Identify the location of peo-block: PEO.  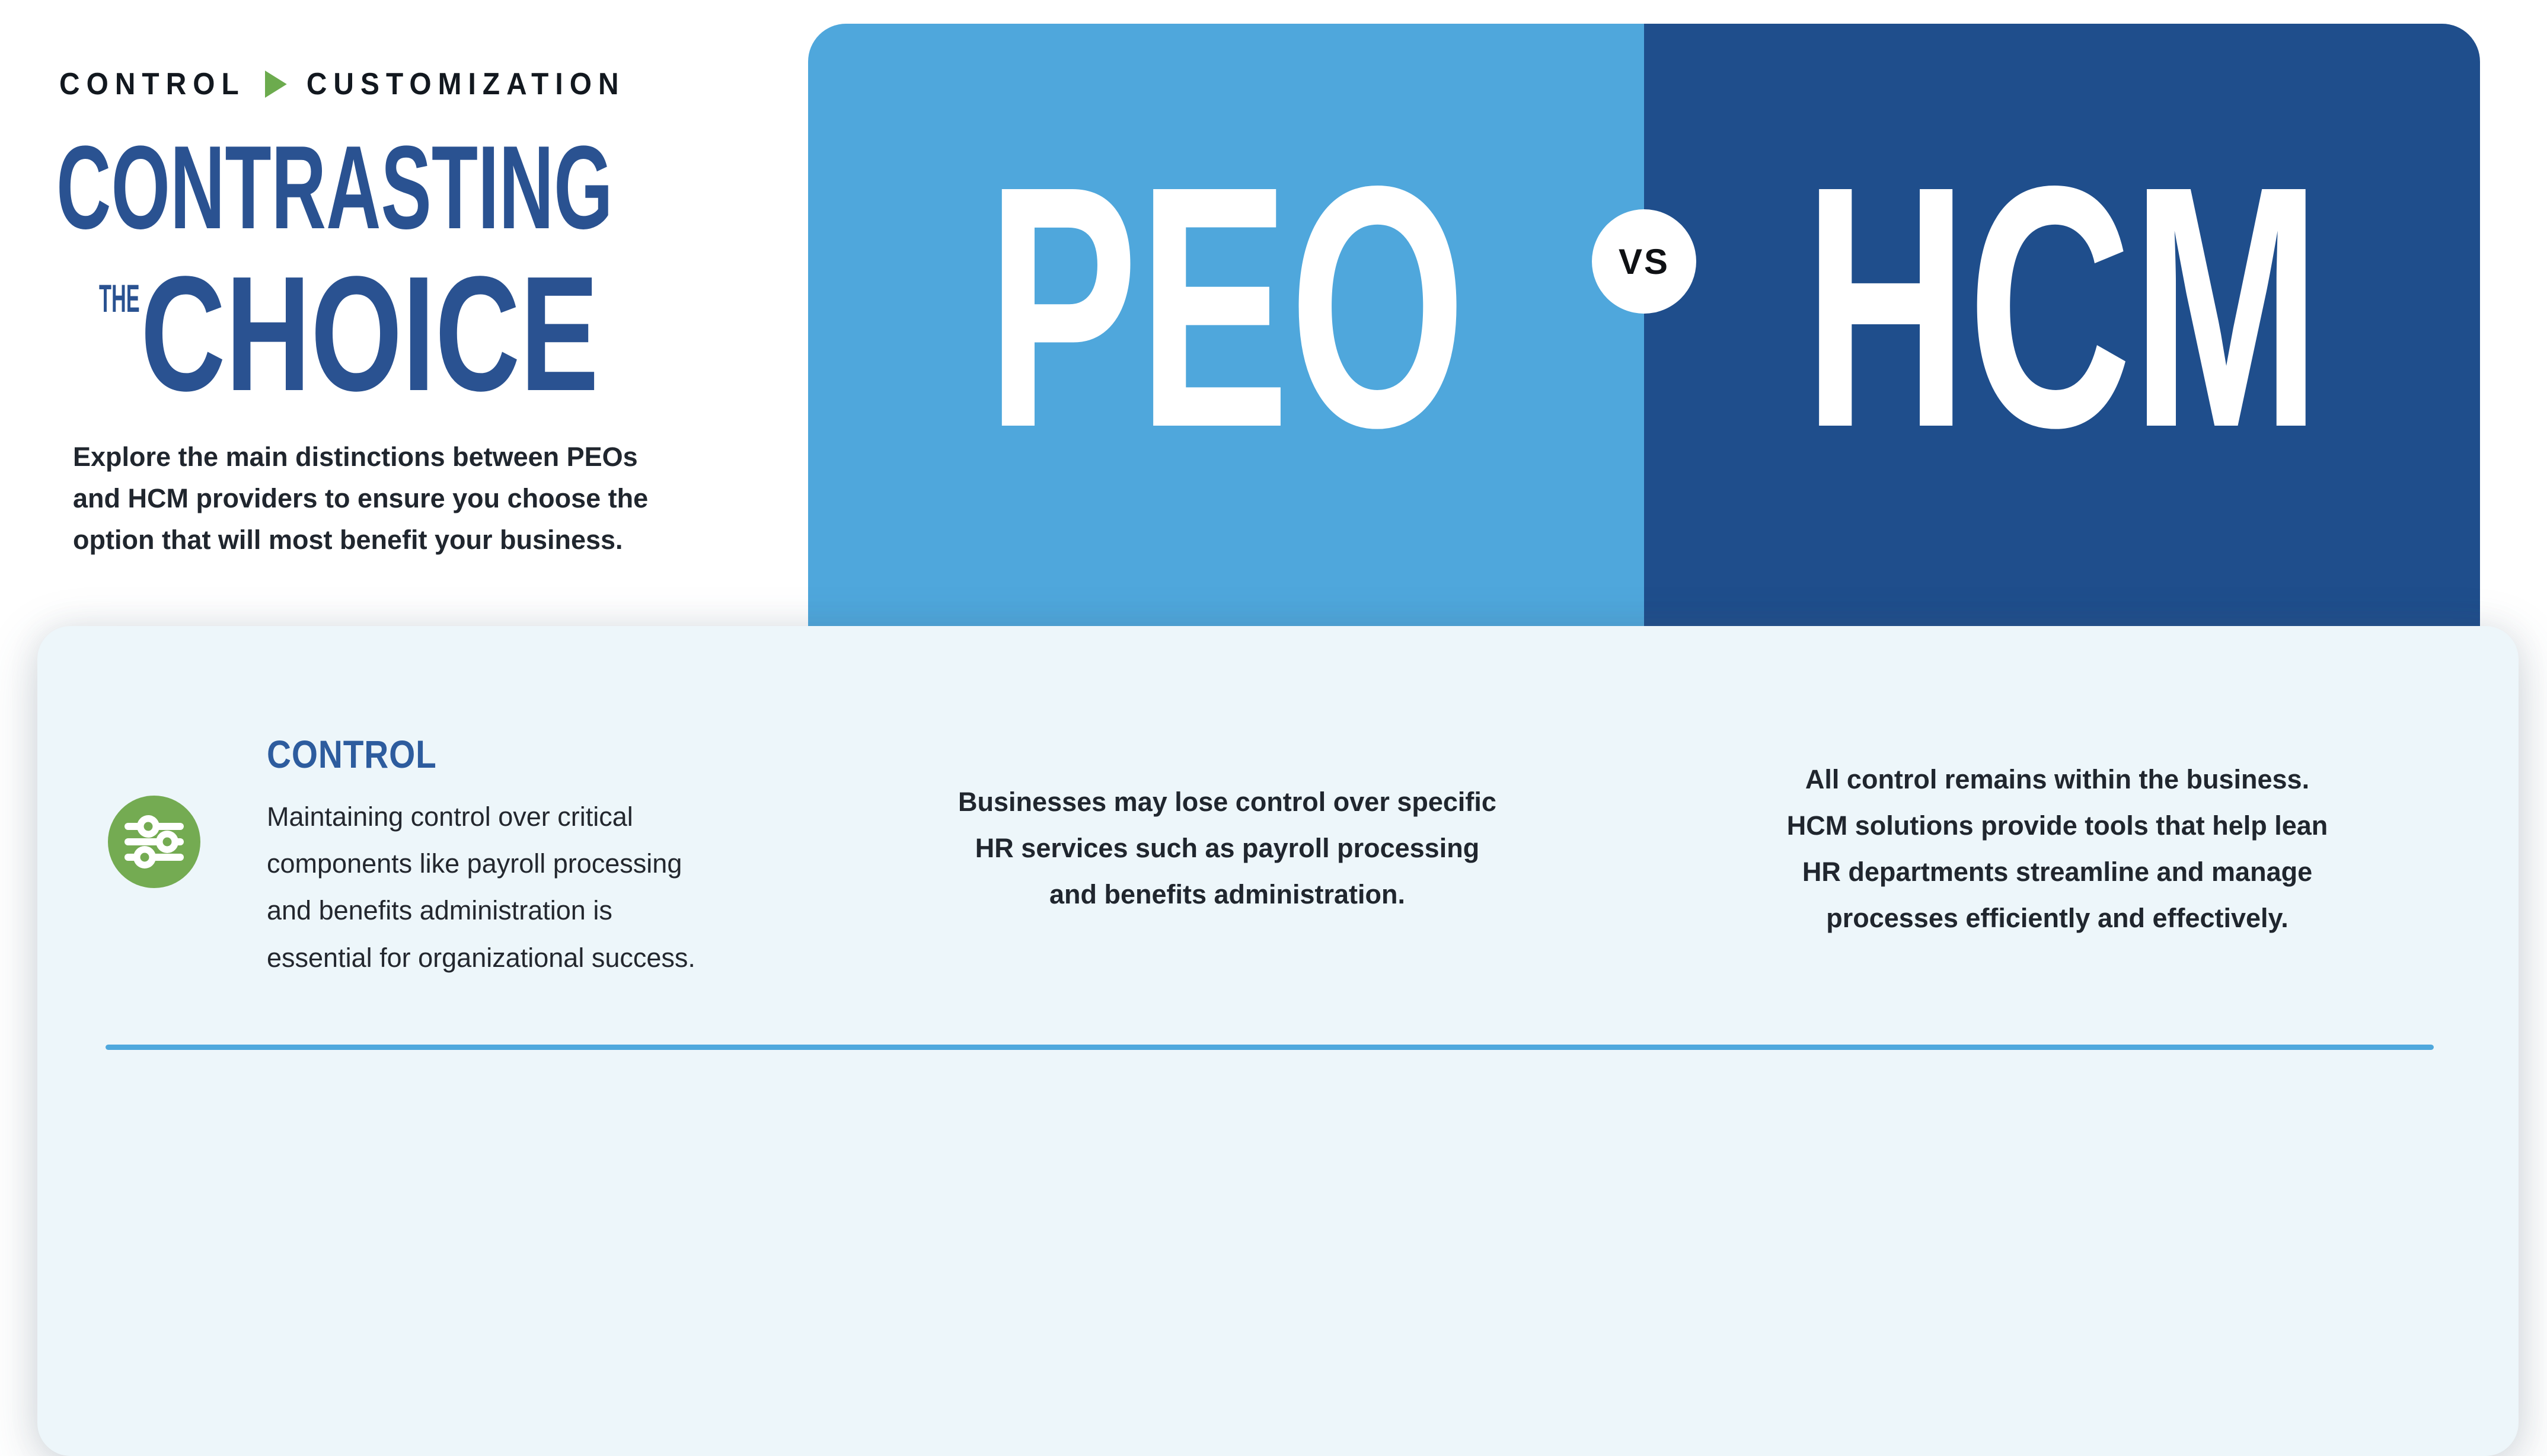
(1226, 325).